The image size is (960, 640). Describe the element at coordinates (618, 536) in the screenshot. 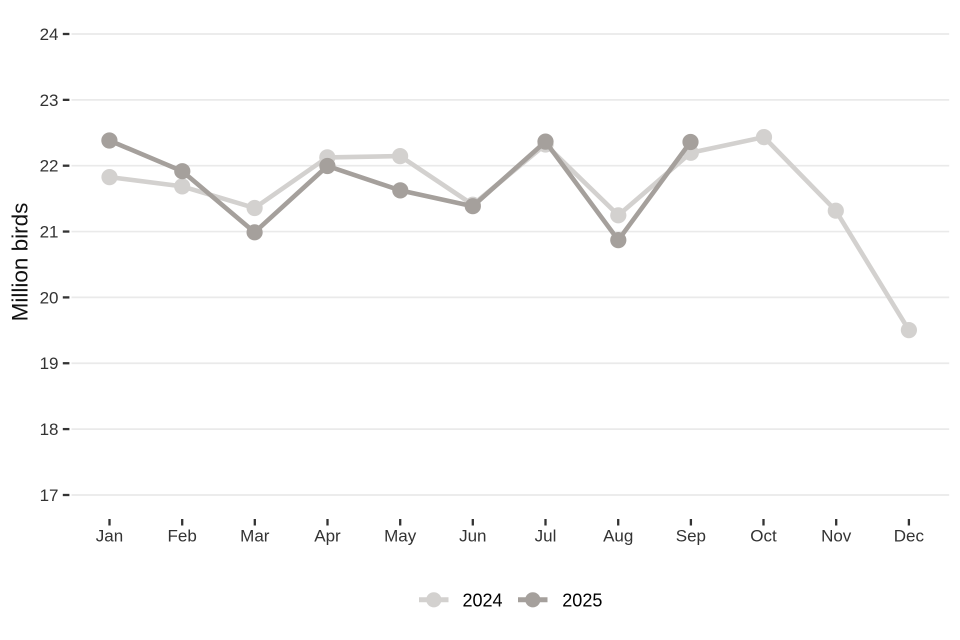

I see `svg-text: Aug` at that location.